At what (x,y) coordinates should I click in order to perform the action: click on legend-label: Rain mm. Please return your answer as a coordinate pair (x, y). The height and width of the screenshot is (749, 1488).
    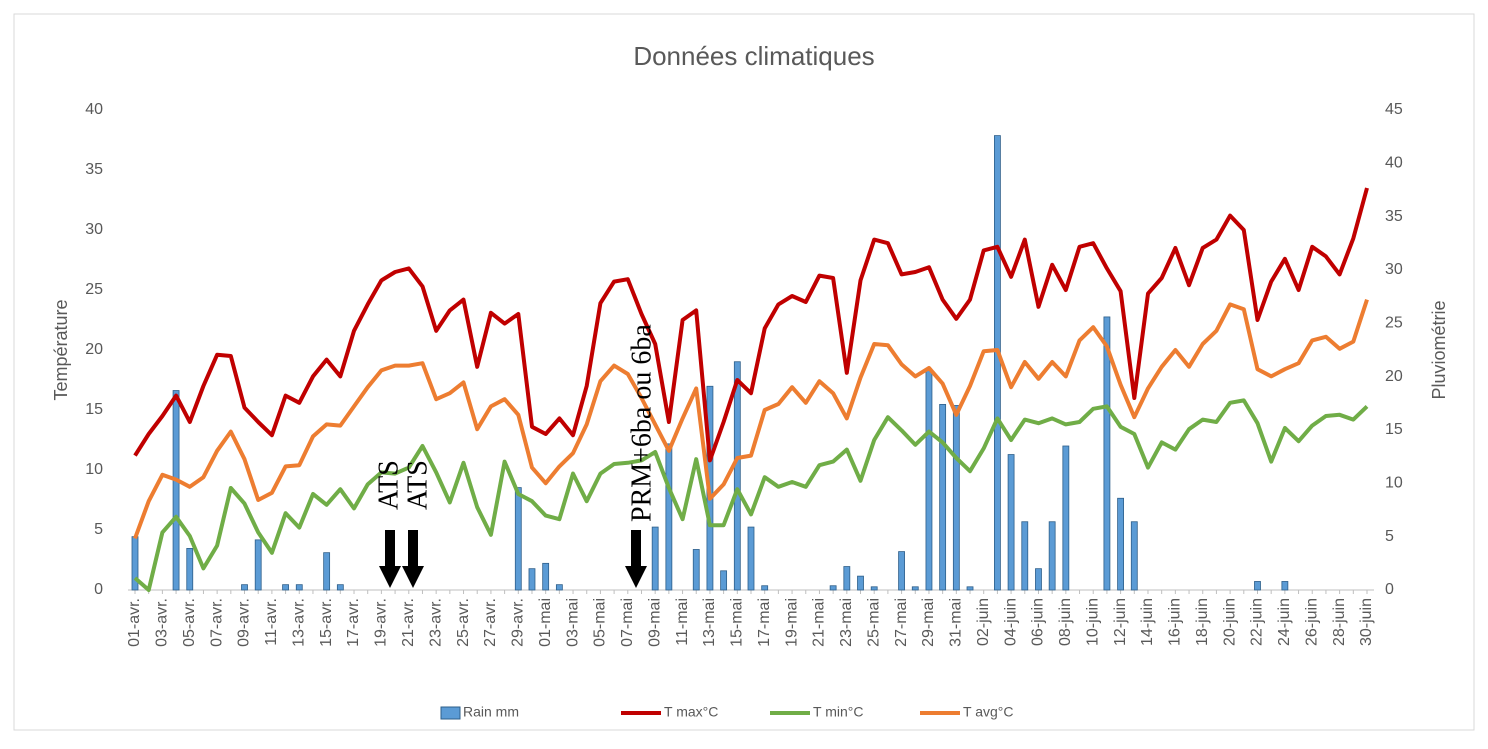
    Looking at the image, I should click on (491, 712).